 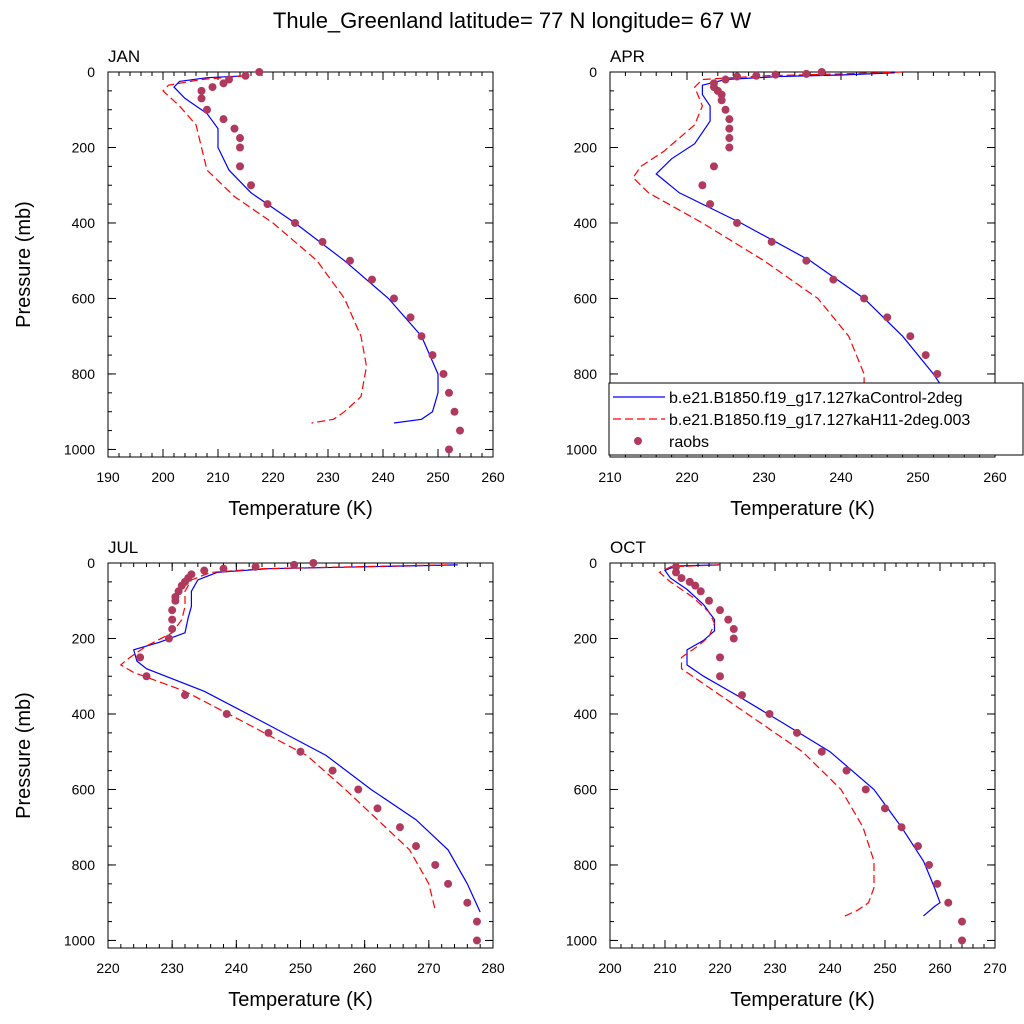 I want to click on y-tick-label: 200, so click(x=84, y=147).